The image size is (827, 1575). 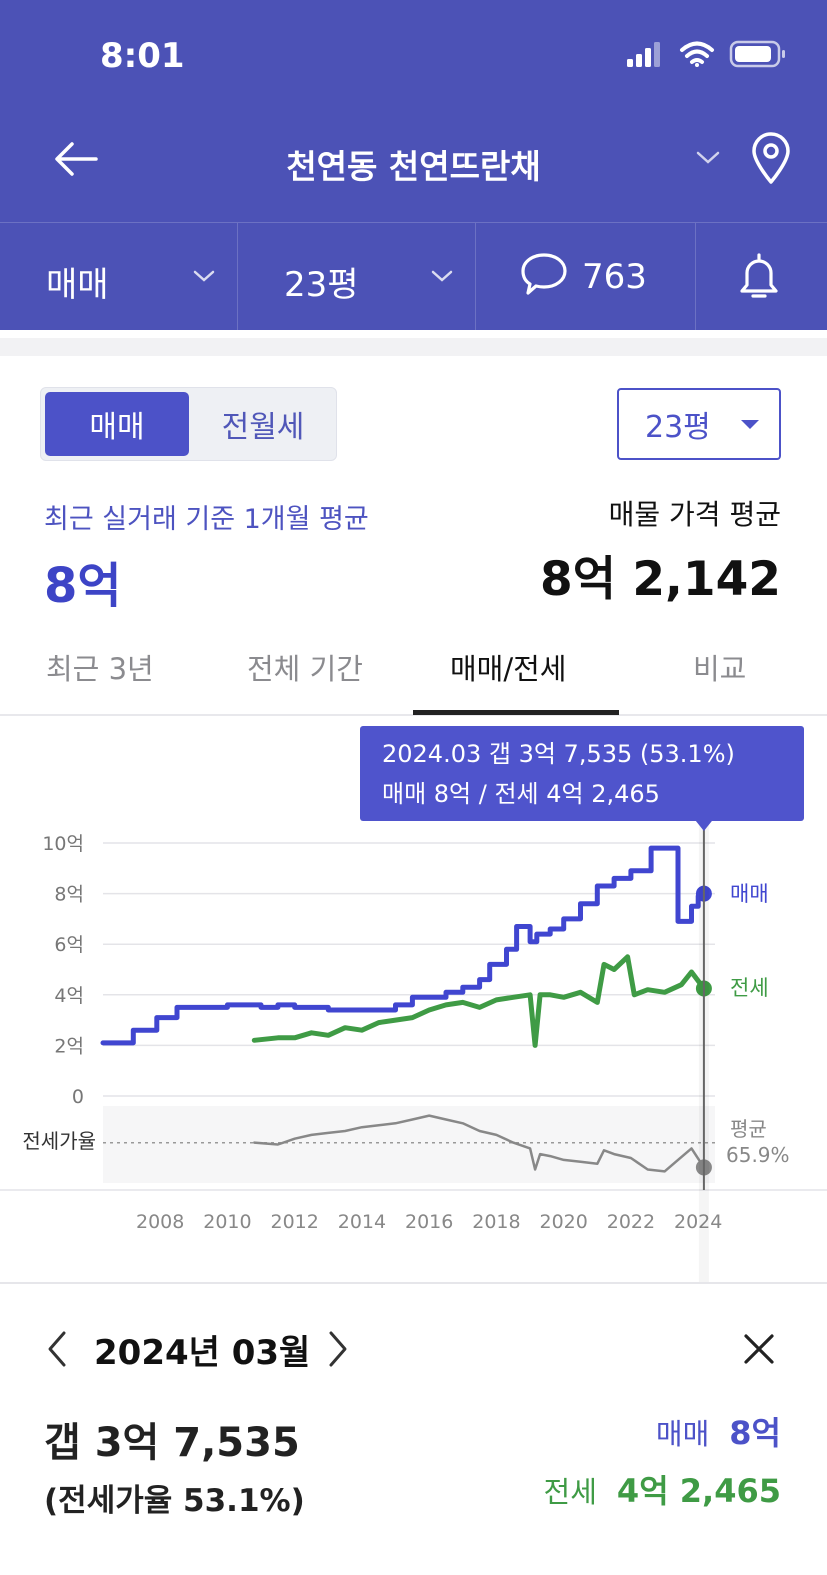 I want to click on x-tick-label: 2016, so click(x=429, y=1222).